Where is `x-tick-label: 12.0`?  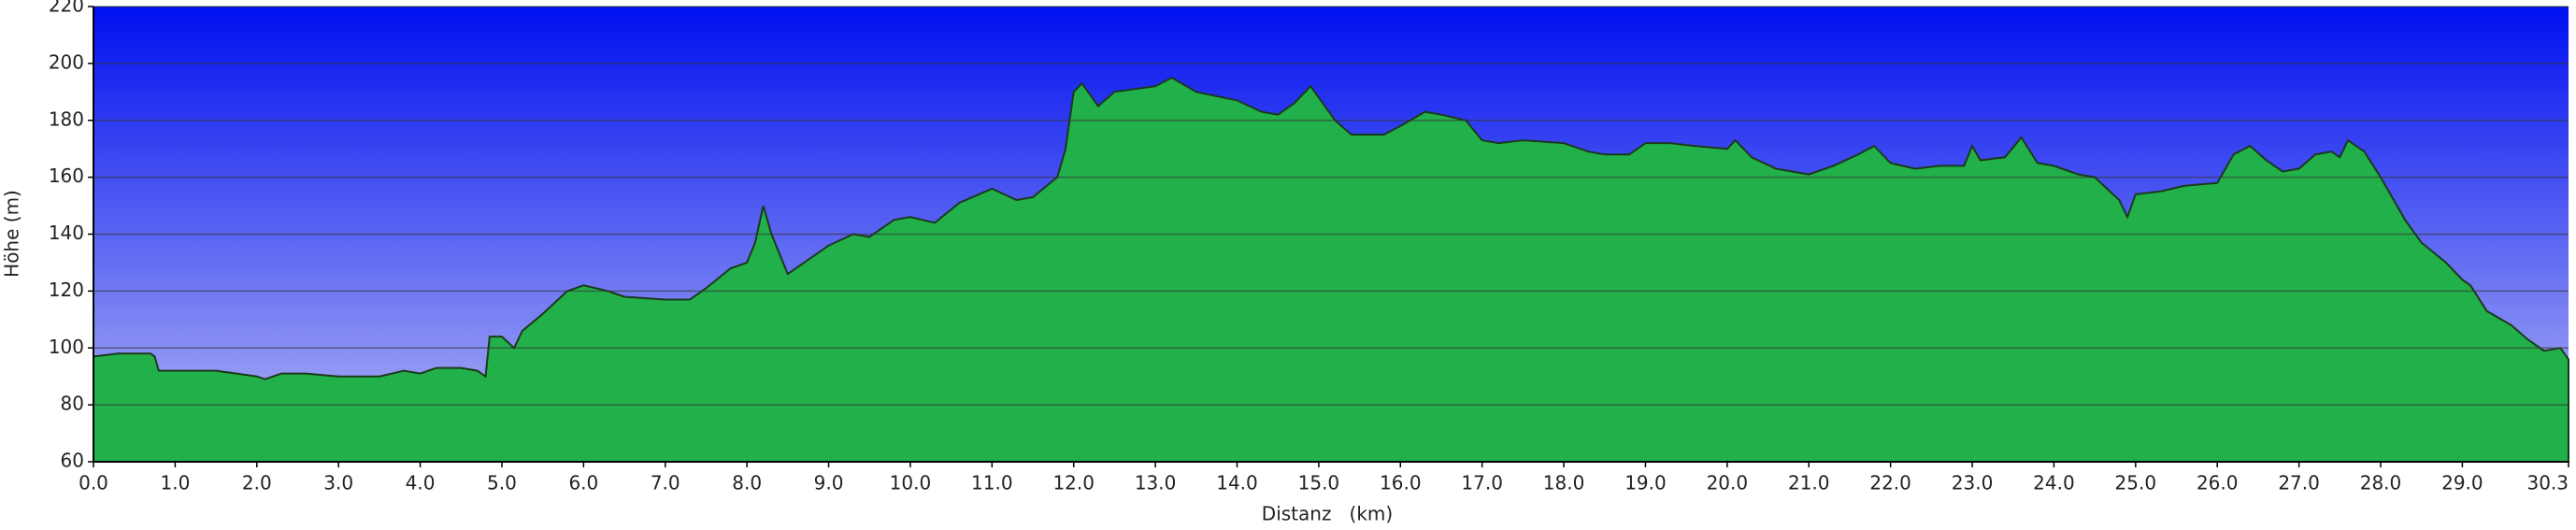
x-tick-label: 12.0 is located at coordinates (1073, 483).